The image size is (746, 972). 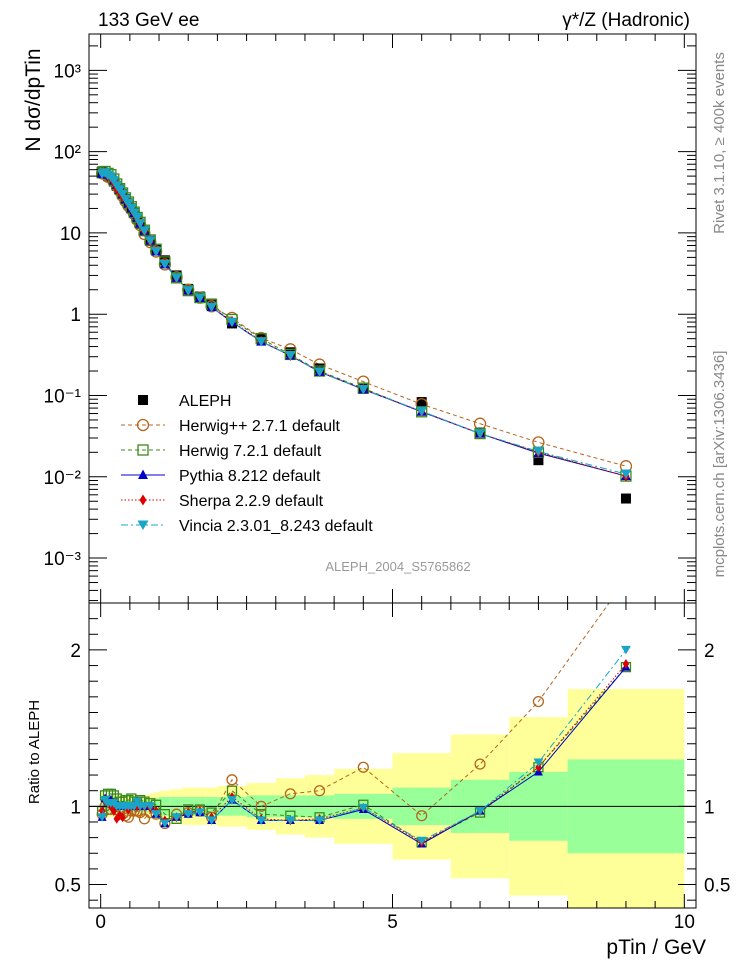 What do you see at coordinates (719, 143) in the screenshot?
I see `rivet-label: Rivet 3.1.10, ≥ 400k events` at bounding box center [719, 143].